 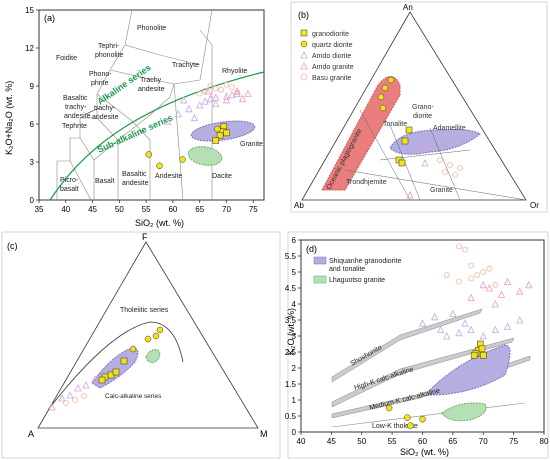 I want to click on tholeiitic-divider, so click(x=115, y=366).